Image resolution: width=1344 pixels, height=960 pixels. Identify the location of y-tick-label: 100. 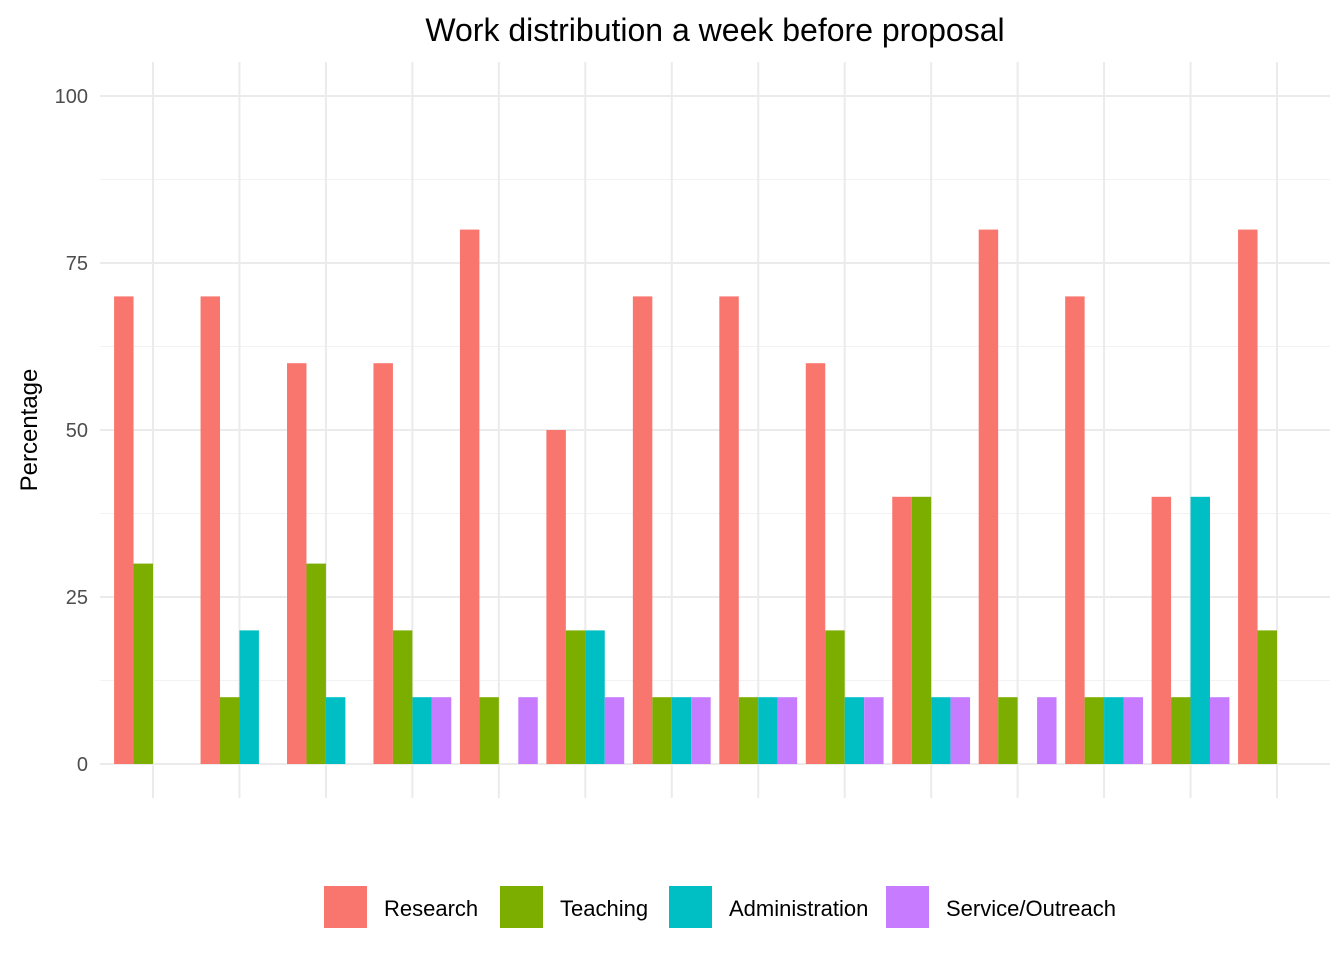
(71, 97).